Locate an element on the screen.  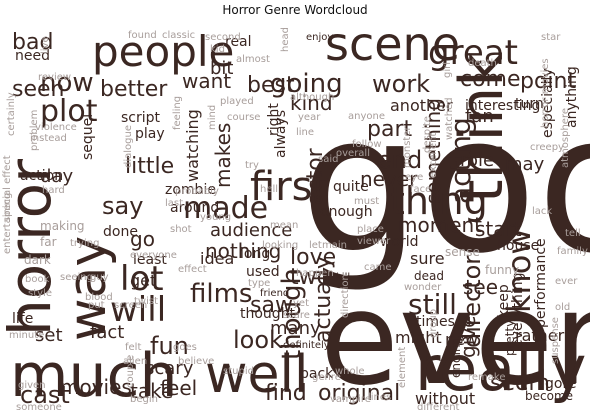
word-wonder: wonder is located at coordinates (423, 287).